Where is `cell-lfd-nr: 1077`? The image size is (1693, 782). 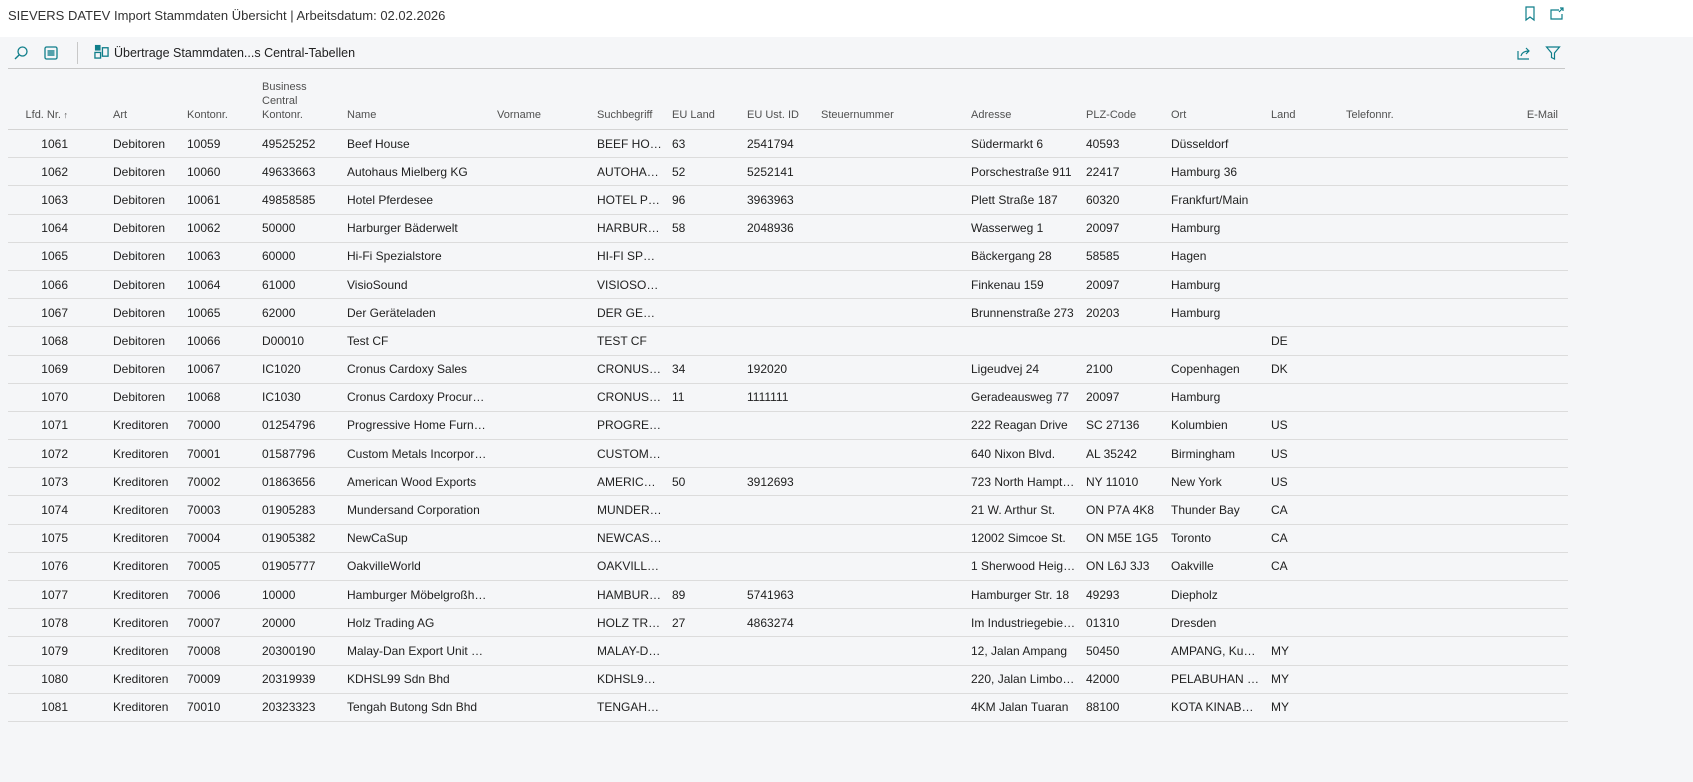
cell-lfd-nr: 1077 is located at coordinates (55, 595).